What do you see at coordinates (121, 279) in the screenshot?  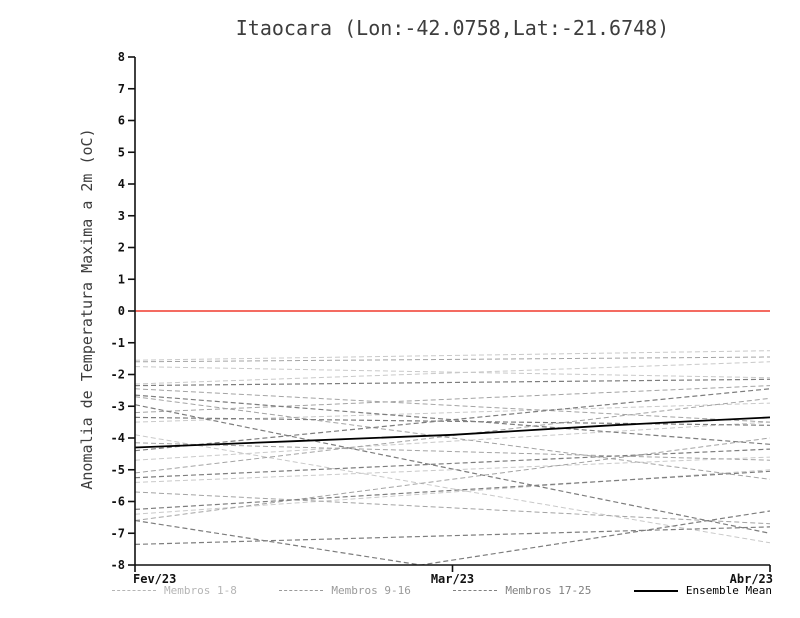 I see `y-tick-label: 1` at bounding box center [121, 279].